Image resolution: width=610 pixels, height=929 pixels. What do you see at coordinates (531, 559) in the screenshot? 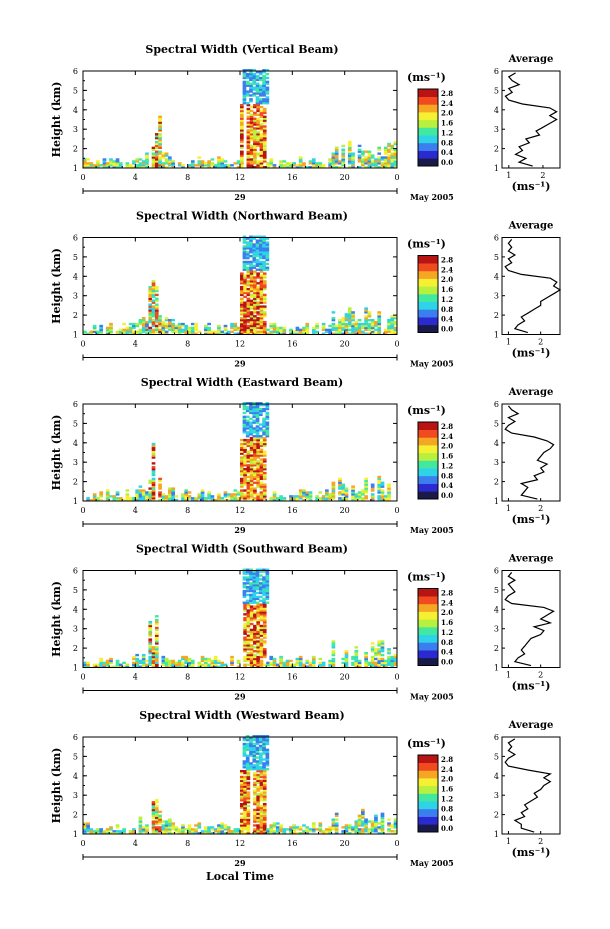
I see `average-title: Average` at bounding box center [531, 559].